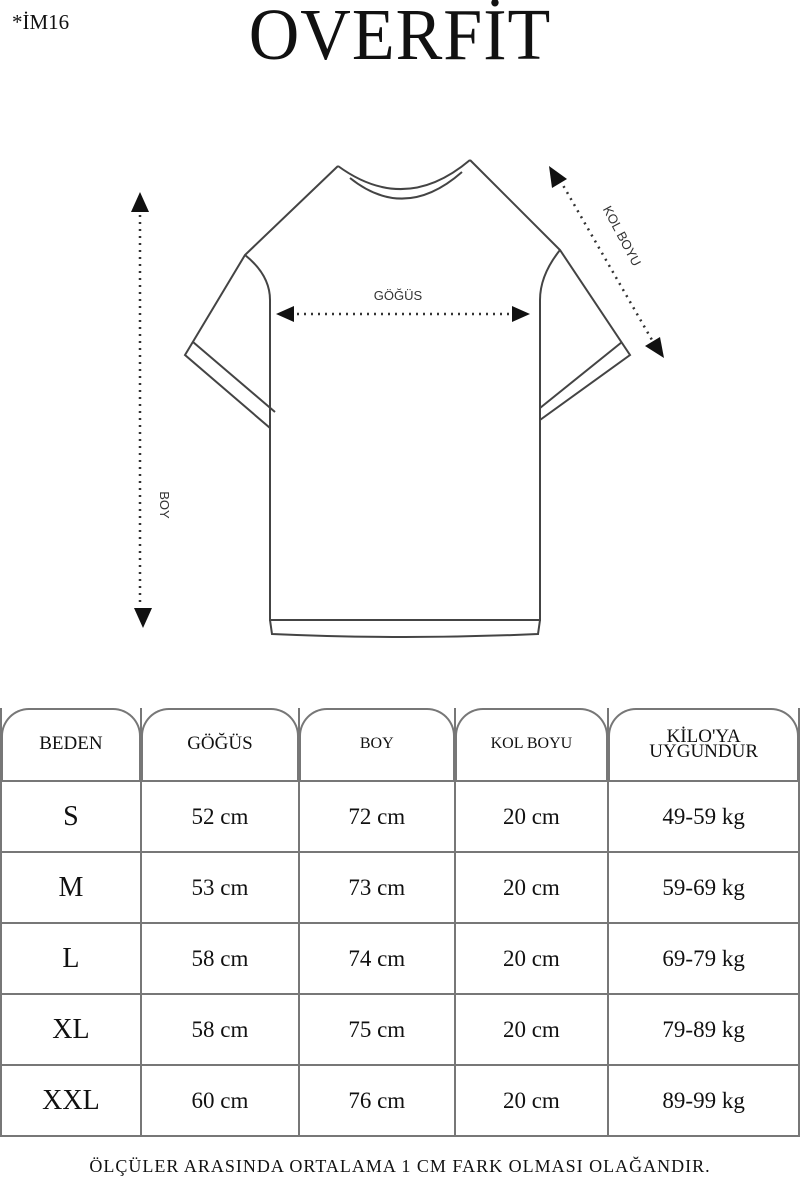 This screenshot has width=800, height=1200. What do you see at coordinates (376, 743) in the screenshot?
I see `header-length: BOY` at bounding box center [376, 743].